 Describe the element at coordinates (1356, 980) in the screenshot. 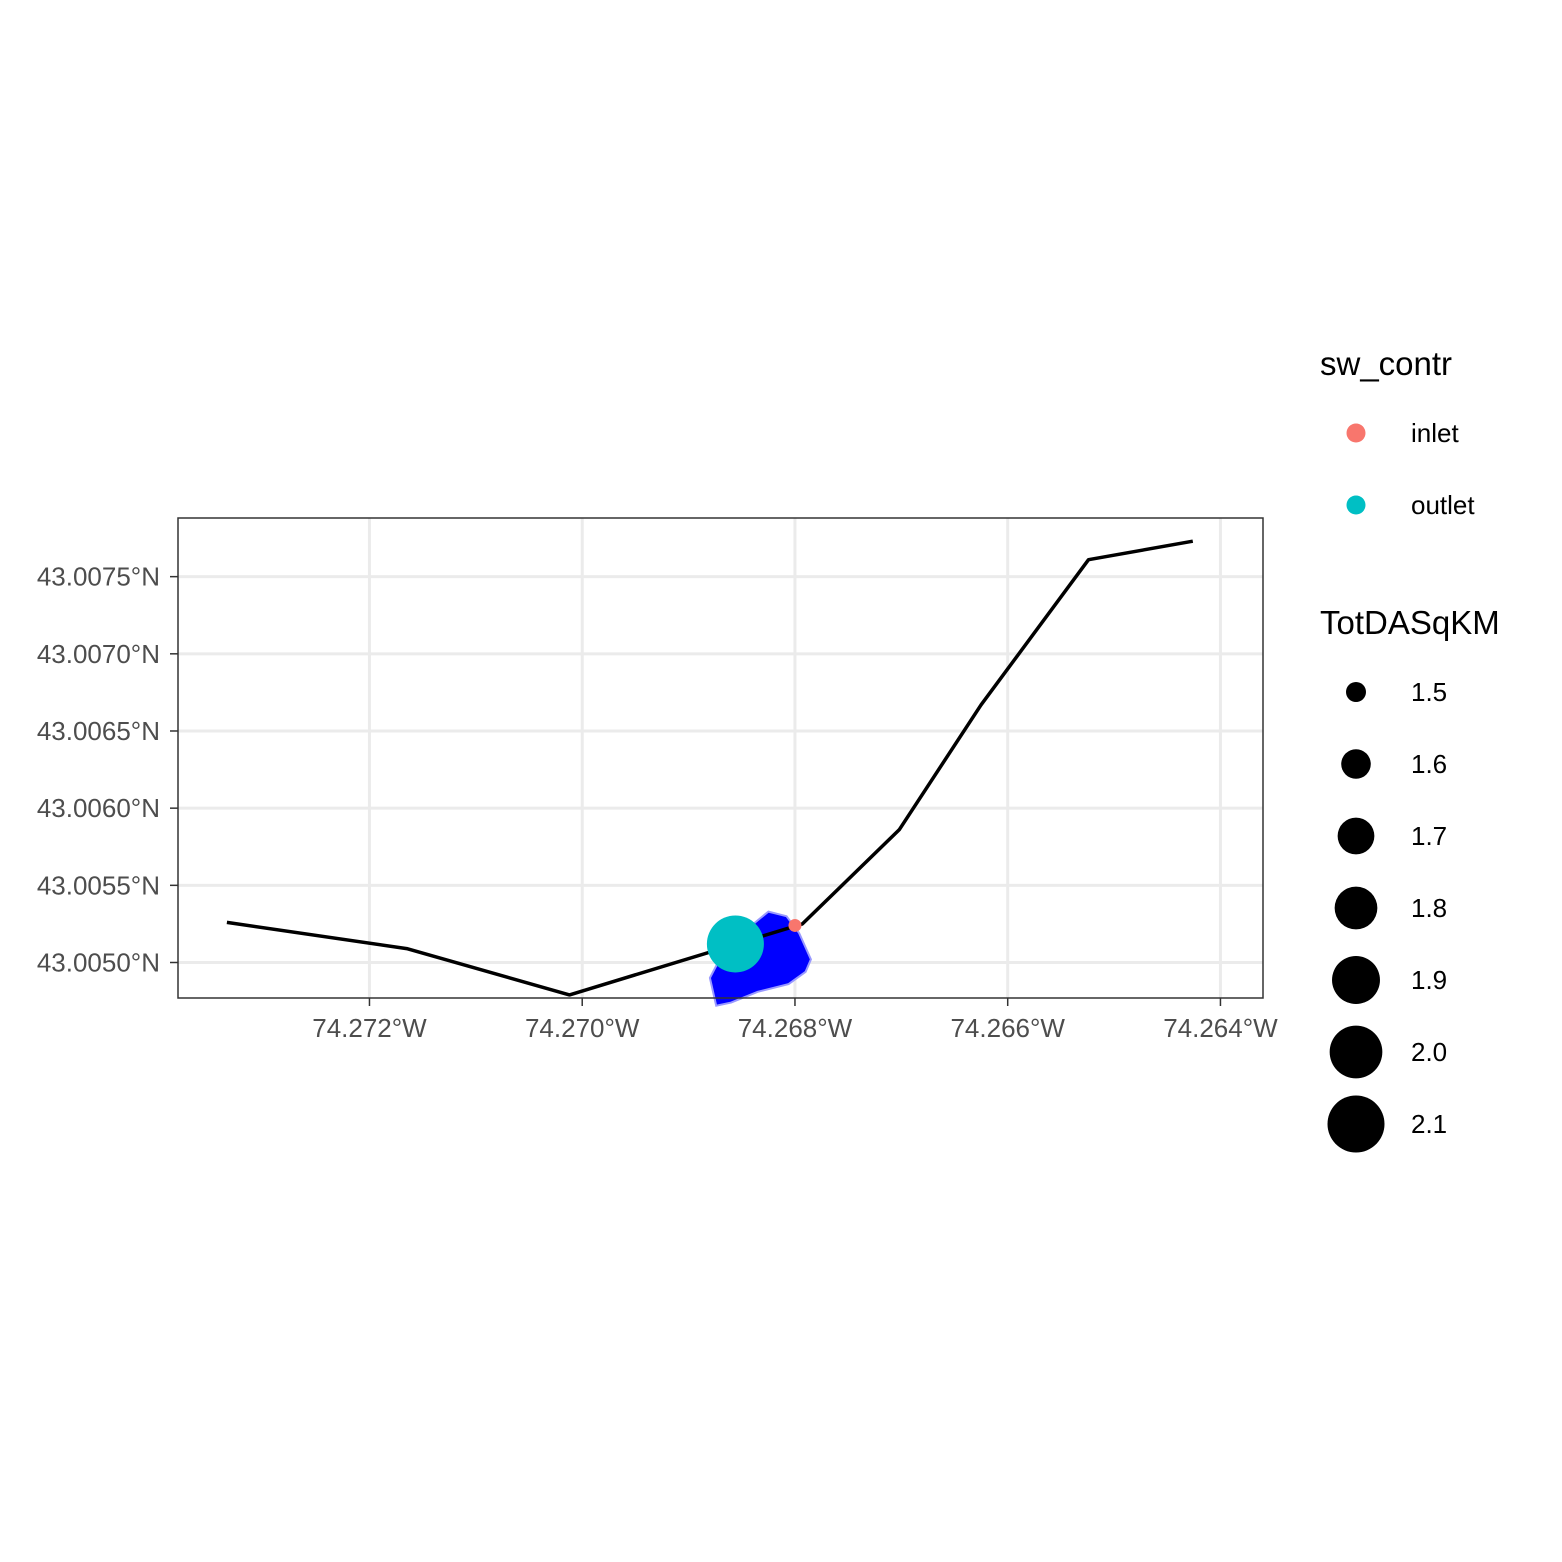

I see `legend-key-1.9` at that location.